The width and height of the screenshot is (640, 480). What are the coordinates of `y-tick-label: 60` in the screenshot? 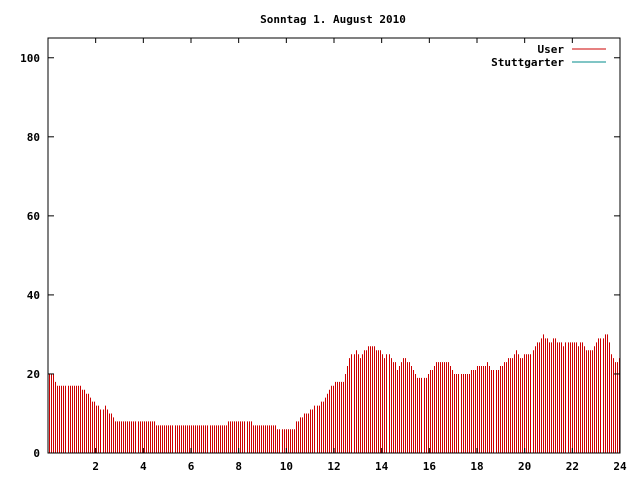 It's located at (33, 216).